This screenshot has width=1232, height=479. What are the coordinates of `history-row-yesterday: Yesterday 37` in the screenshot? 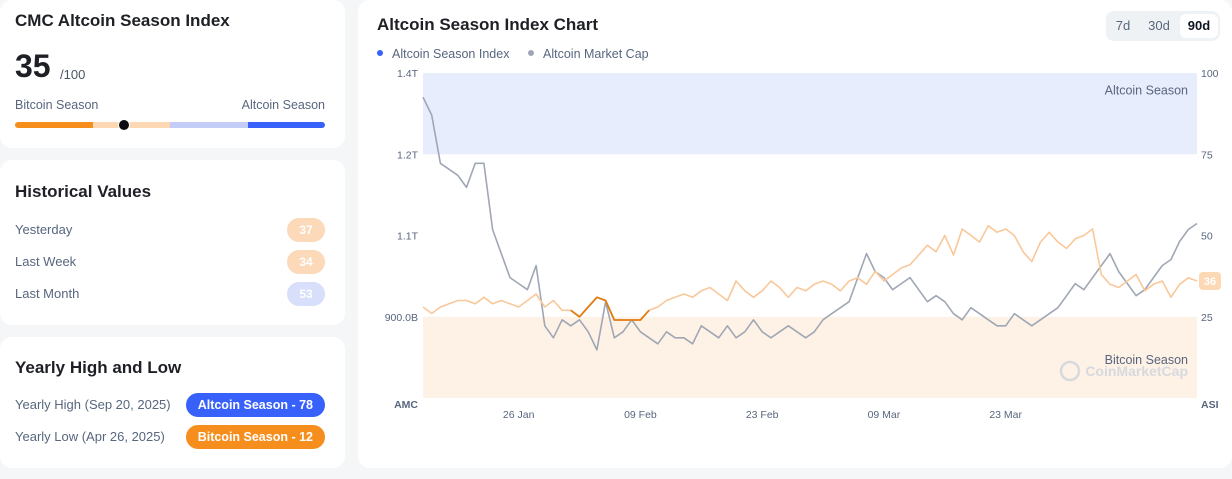 It's located at (170, 230).